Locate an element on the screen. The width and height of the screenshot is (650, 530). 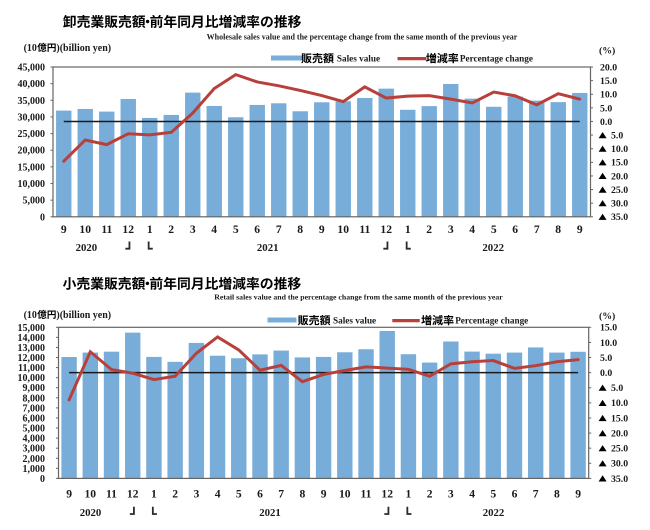
svg-text: 25,000 is located at coordinates (32, 134).